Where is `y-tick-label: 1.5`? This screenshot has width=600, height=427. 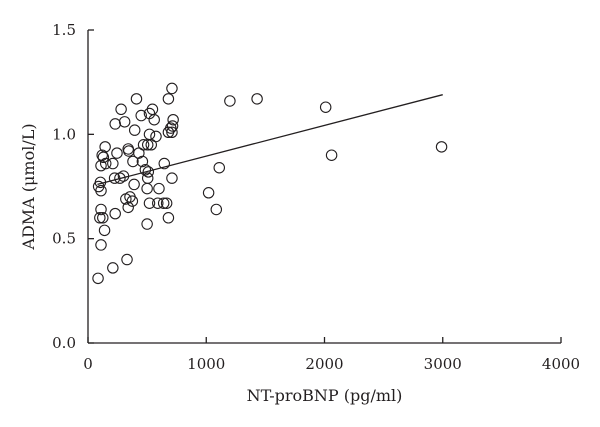 y-tick-label: 1.5 is located at coordinates (64, 30).